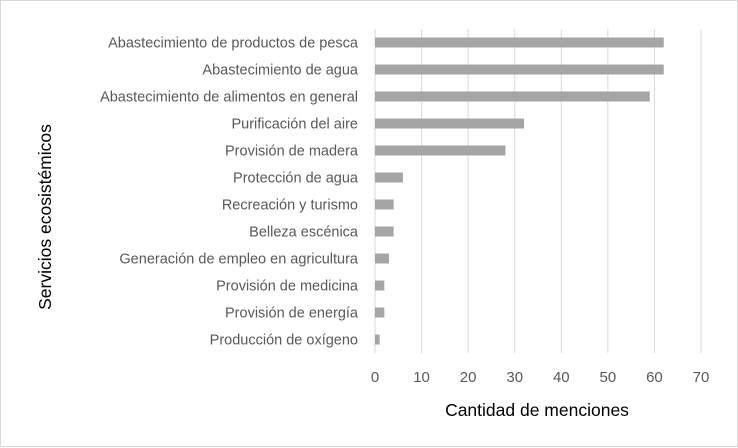  Describe the element at coordinates (296, 179) in the screenshot. I see `category-label: Protección de agua` at that location.